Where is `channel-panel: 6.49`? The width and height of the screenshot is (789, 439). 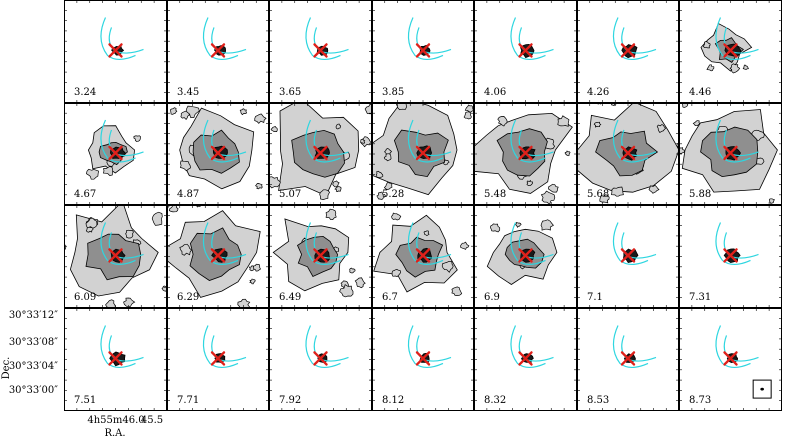
channel-panel: 6.49 is located at coordinates (320, 256).